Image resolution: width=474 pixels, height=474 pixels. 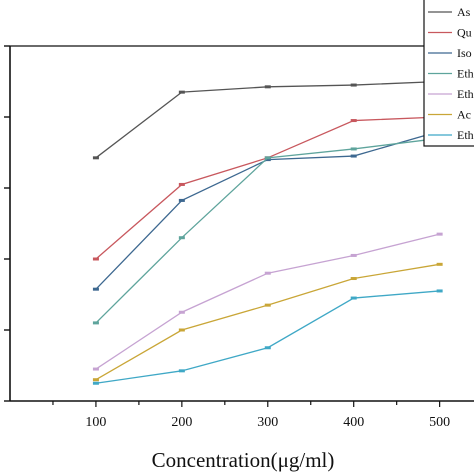 I want to click on x-tick-label: 300, so click(x=267, y=422).